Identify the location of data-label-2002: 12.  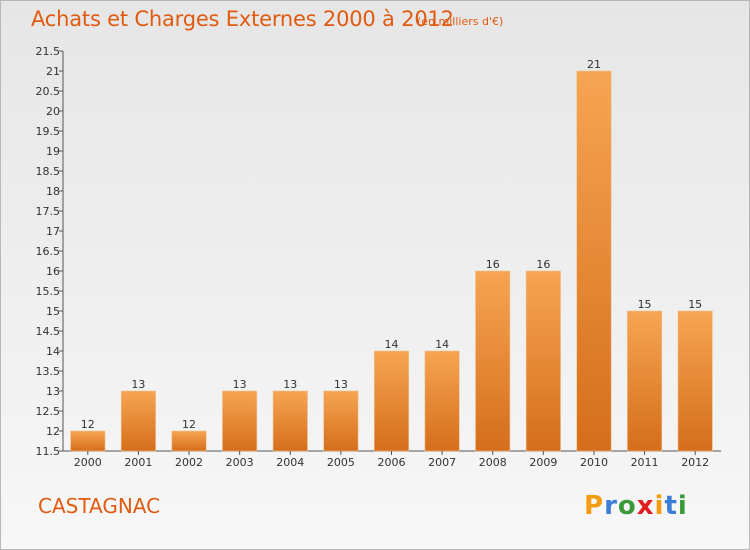
(189, 424).